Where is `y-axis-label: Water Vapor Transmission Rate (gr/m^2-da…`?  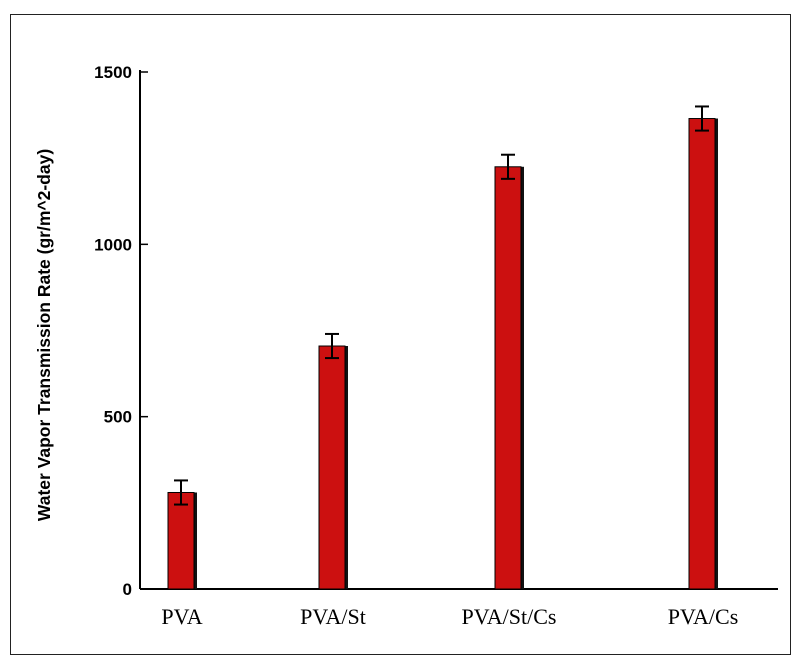 y-axis-label: Water Vapor Transmission Rate (gr/m^2-da… is located at coordinates (44, 335).